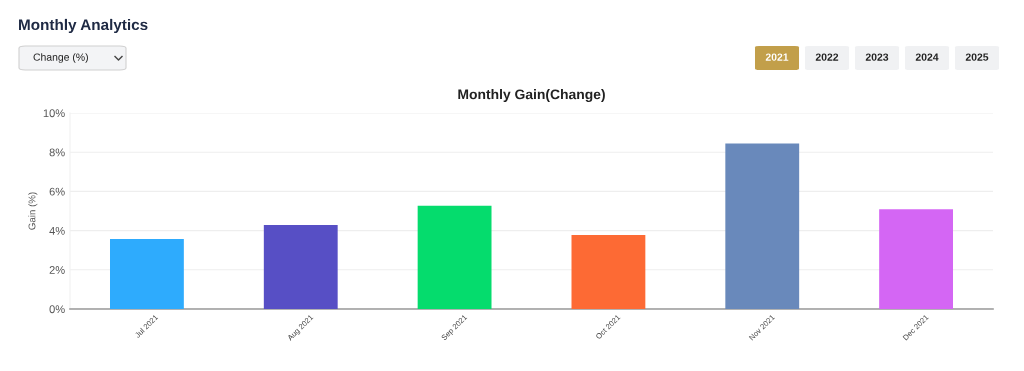 The image size is (1024, 371). I want to click on y-tick-label: 0%, so click(57, 309).